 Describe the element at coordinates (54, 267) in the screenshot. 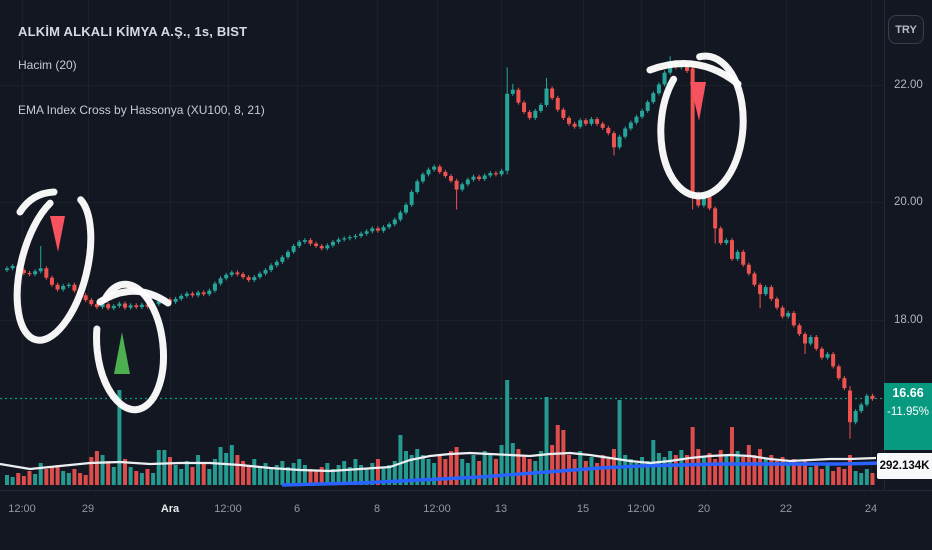

I see `annotation-circle` at that location.